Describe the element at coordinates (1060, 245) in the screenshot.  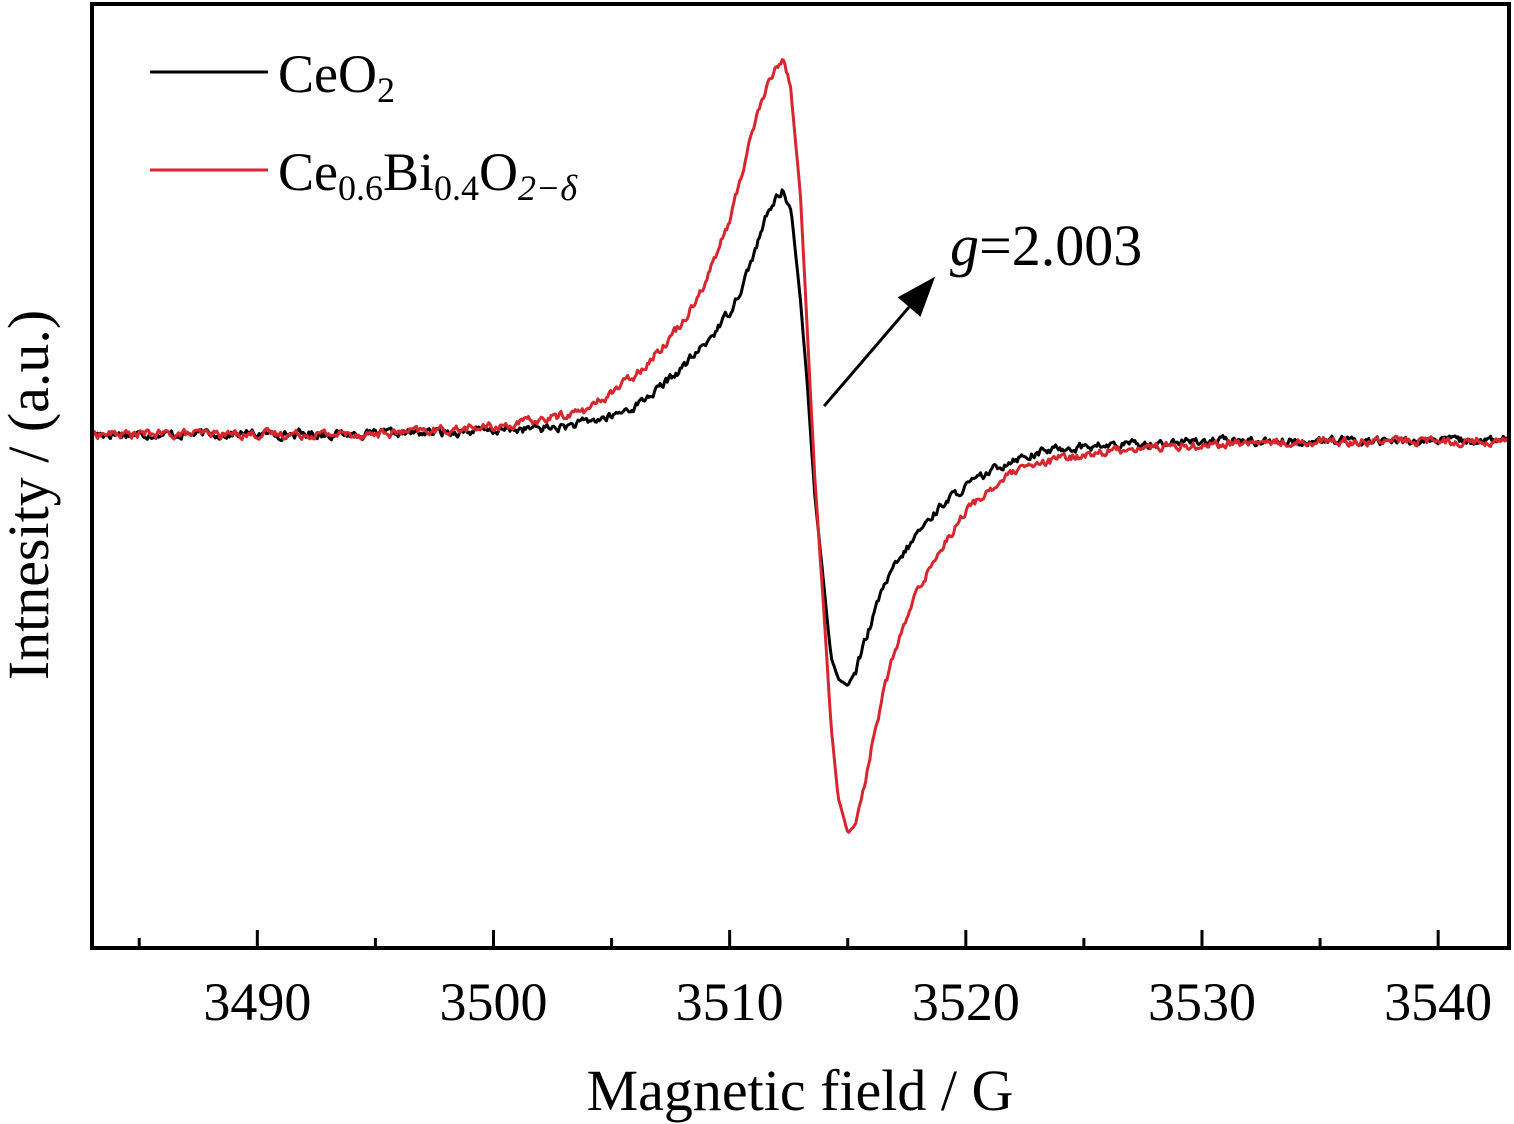
I see `annotation-g-number: =2.003` at that location.